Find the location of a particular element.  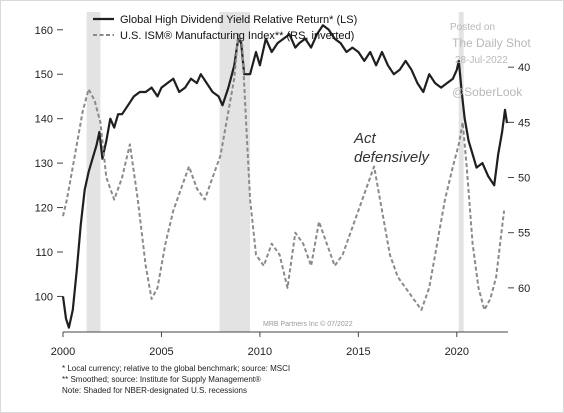

left-tick-label-140: 140 is located at coordinates (44, 120).